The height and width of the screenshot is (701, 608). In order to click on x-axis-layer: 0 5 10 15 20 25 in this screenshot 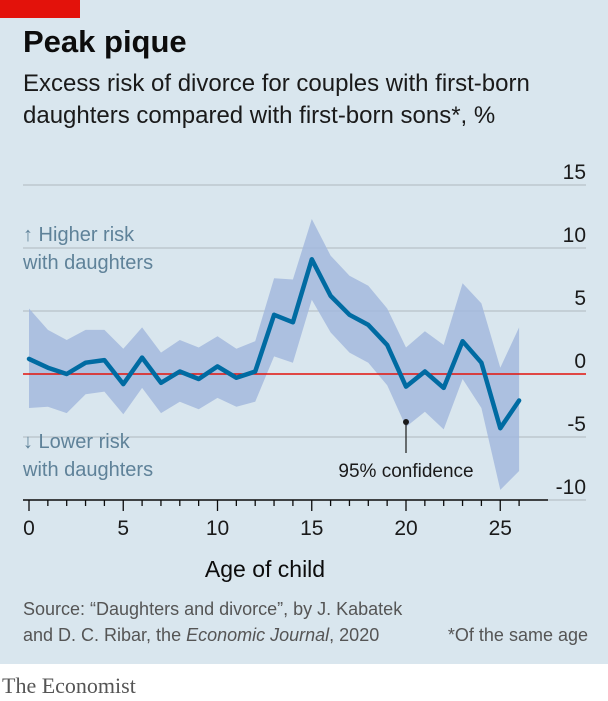, I will do `click(285, 519)`.